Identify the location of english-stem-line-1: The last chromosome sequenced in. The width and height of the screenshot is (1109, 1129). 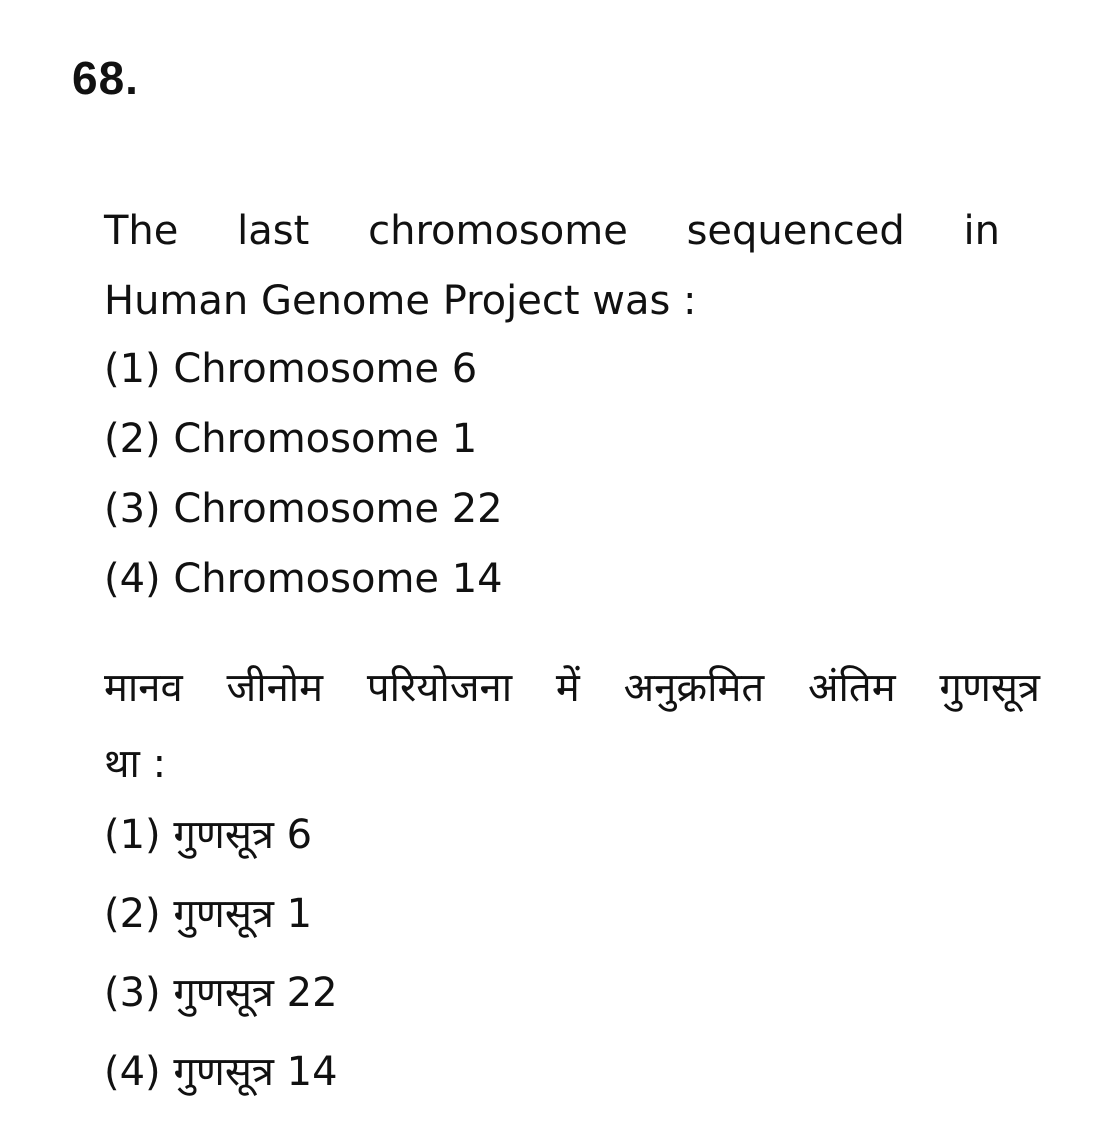
(552, 231).